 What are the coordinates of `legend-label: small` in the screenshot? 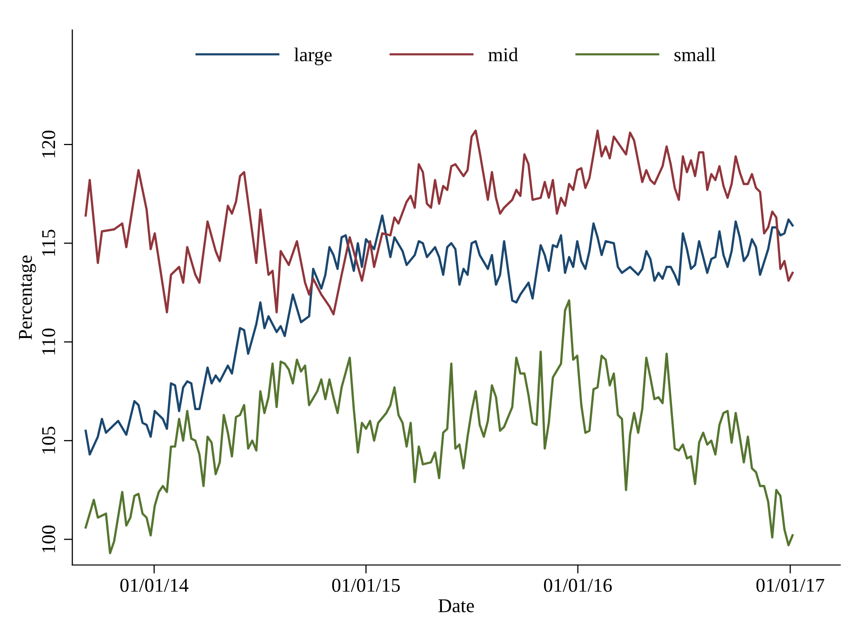 It's located at (695, 55).